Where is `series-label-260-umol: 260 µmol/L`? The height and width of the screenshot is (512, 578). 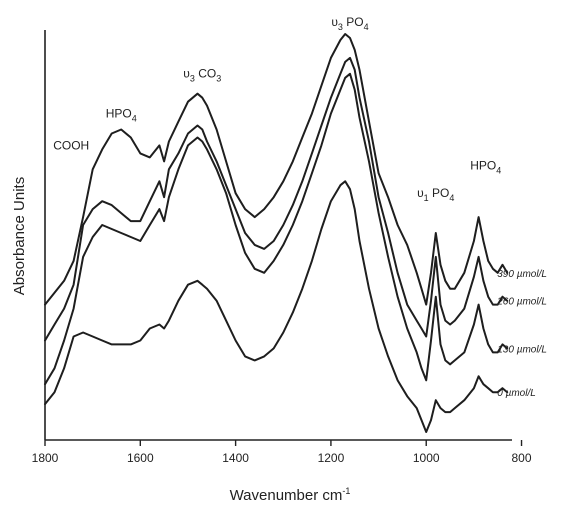 series-label-260-umol: 260 µmol/L is located at coordinates (521, 302).